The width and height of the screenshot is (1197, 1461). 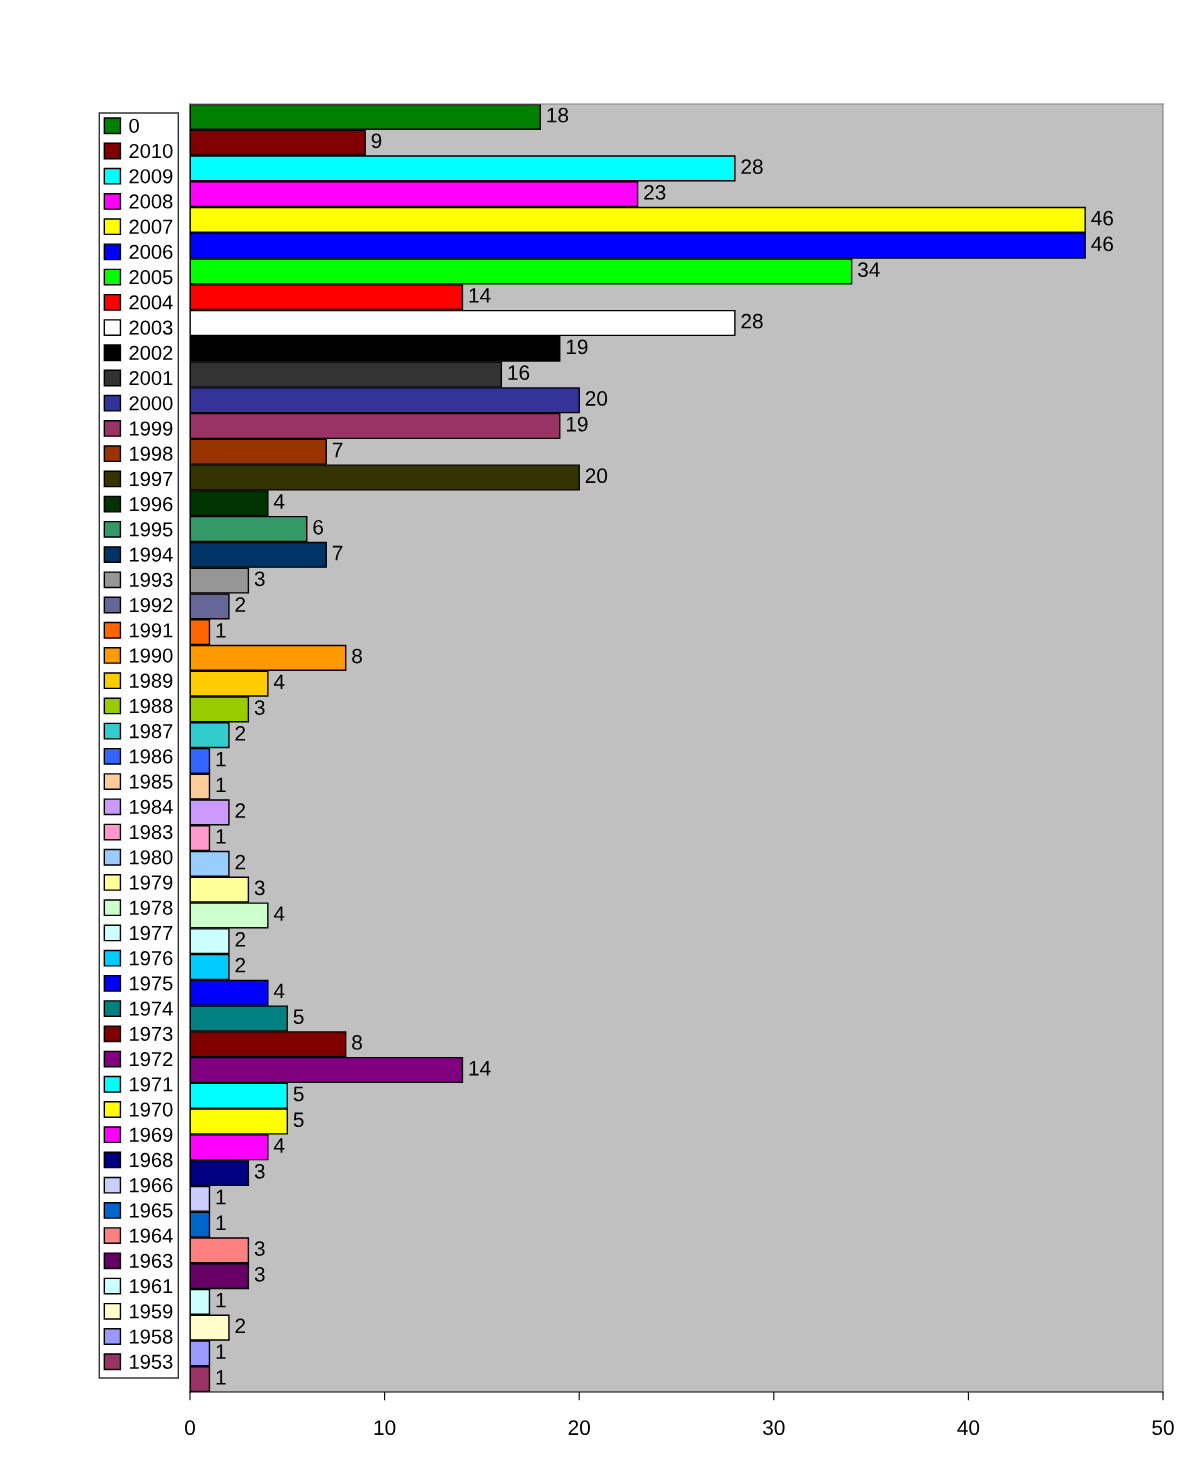 What do you see at coordinates (151, 1261) in the screenshot?
I see `legend-label: 1963` at bounding box center [151, 1261].